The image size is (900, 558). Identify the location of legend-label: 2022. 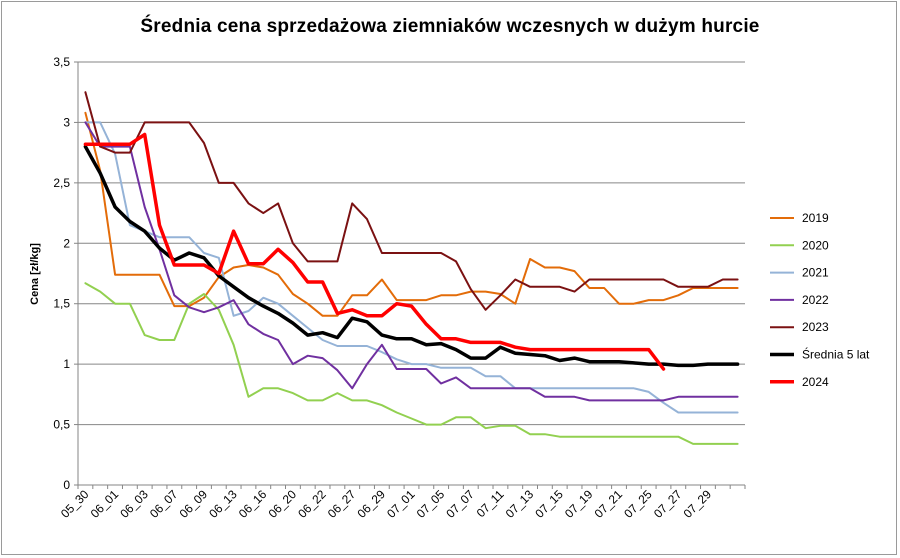
(815, 300).